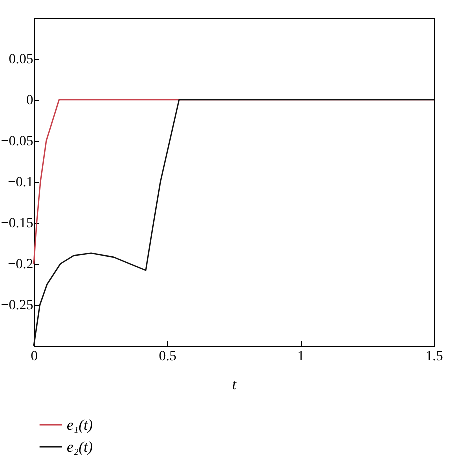  I want to click on y-tick-label: 0.05, so click(21, 60).